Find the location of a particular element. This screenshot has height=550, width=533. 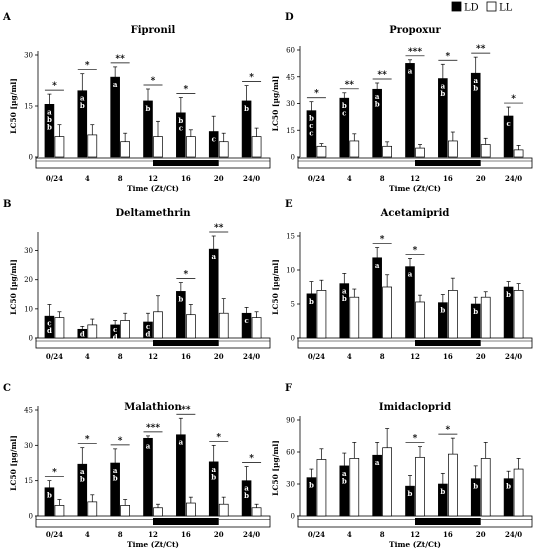

panel-title: Acetamiprid is located at coordinates (415, 213).